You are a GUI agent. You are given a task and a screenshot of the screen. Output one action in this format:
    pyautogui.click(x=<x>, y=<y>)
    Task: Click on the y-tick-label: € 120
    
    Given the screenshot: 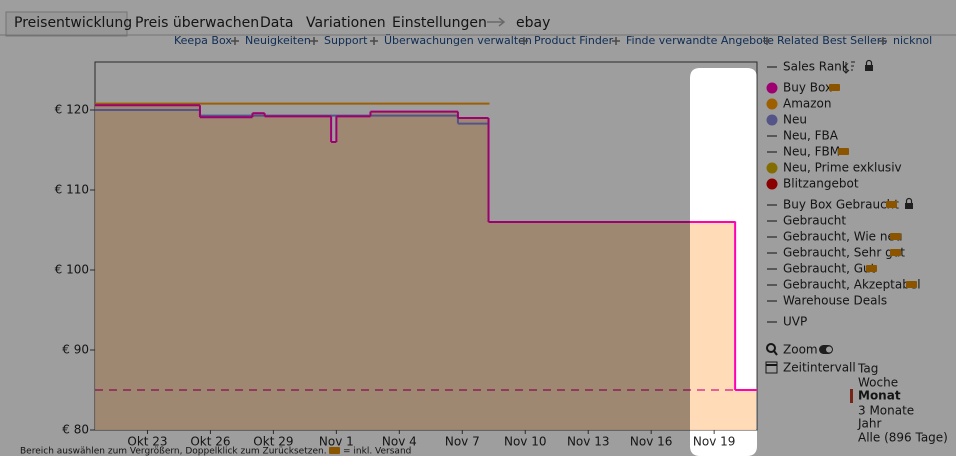 What is the action you would take?
    pyautogui.click(x=72, y=110)
    